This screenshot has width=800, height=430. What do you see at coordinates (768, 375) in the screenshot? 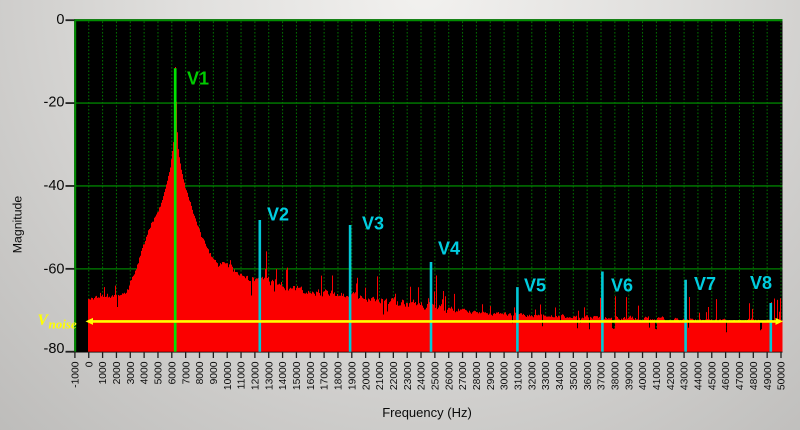
I see `svg-text: 49000` at bounding box center [768, 375].